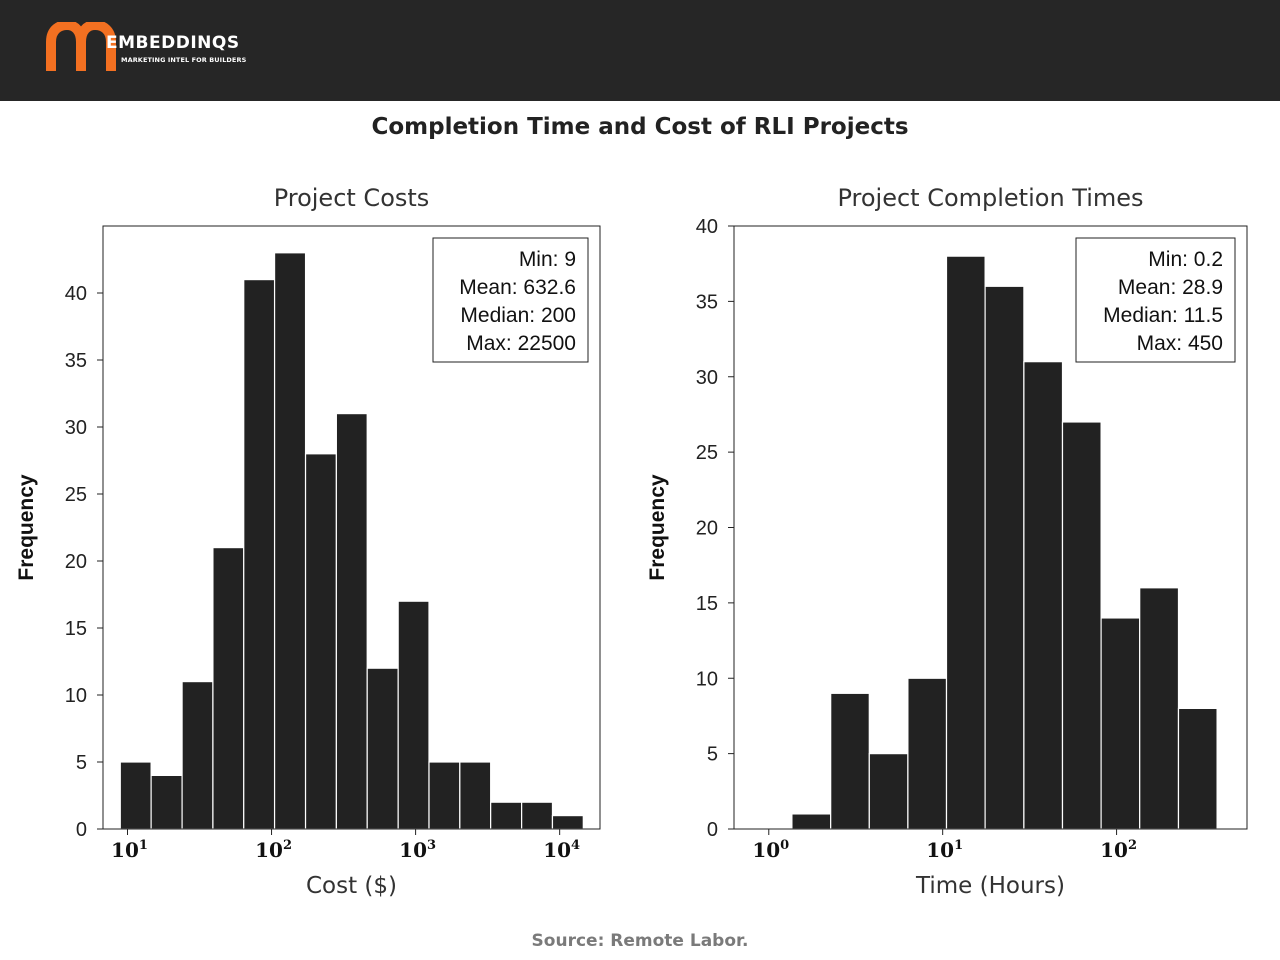  I want to click on source-note: Source: Remote Labor., so click(640, 941).